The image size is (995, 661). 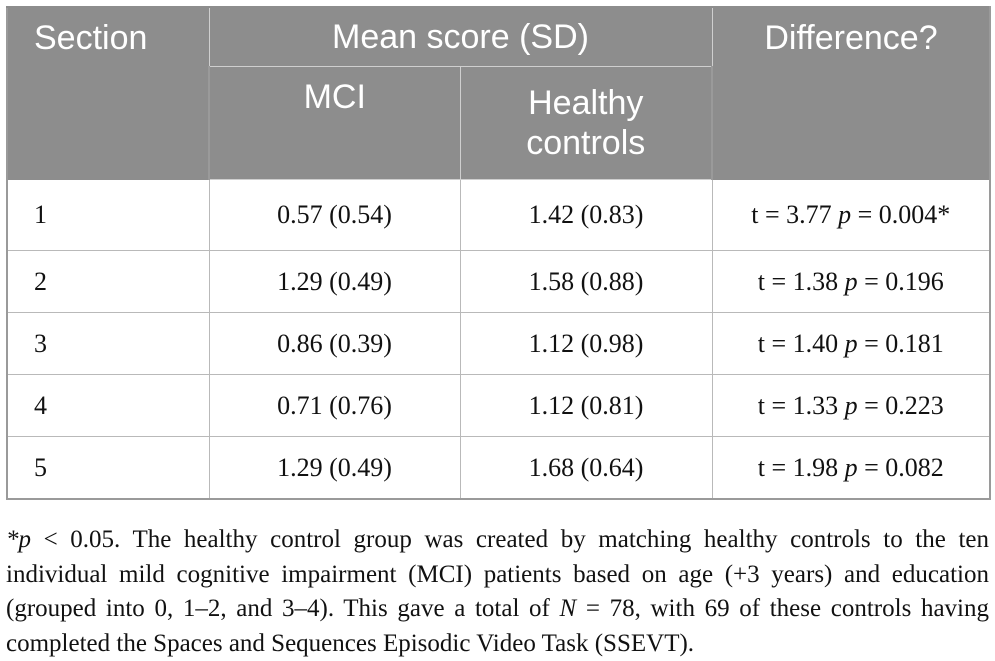 I want to click on t-stat: t = 3.77, so click(x=791, y=214).